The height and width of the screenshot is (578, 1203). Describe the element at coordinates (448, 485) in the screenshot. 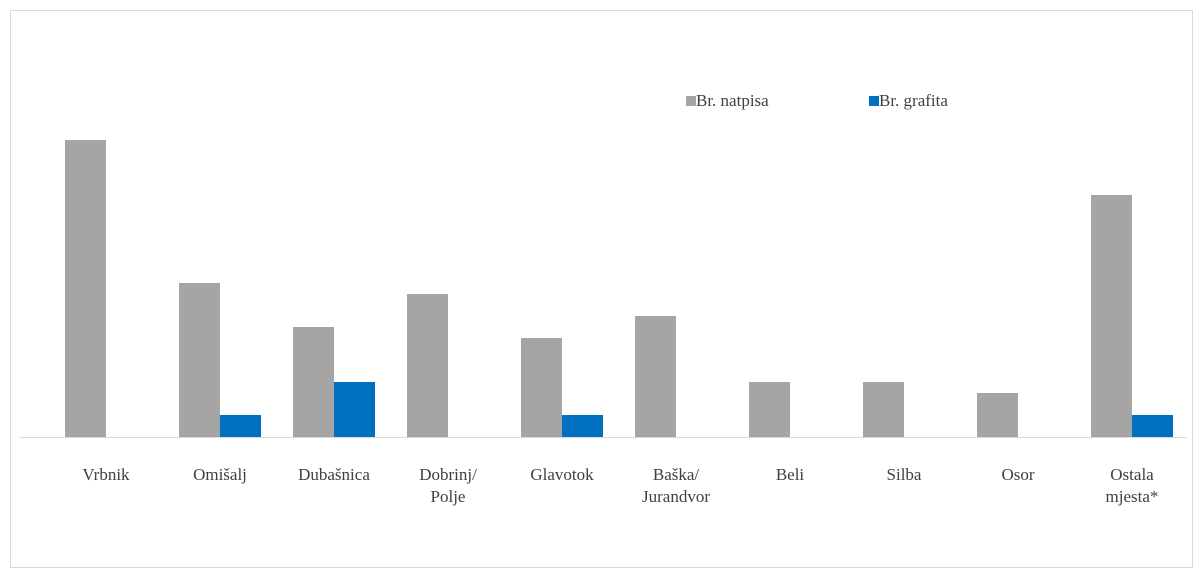

I see `x-tick-label: Dobrinj/ Polje` at that location.